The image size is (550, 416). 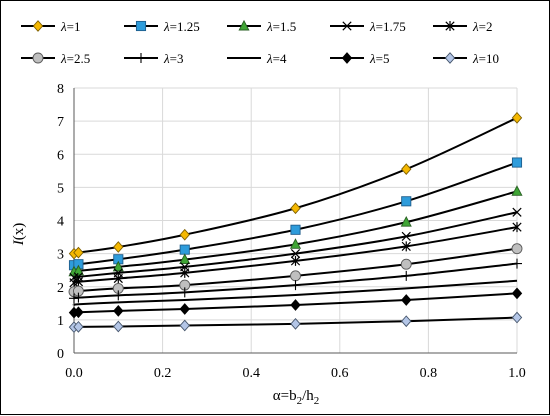 What do you see at coordinates (429, 373) in the screenshot?
I see `x-tick-label: 0.8` at bounding box center [429, 373].